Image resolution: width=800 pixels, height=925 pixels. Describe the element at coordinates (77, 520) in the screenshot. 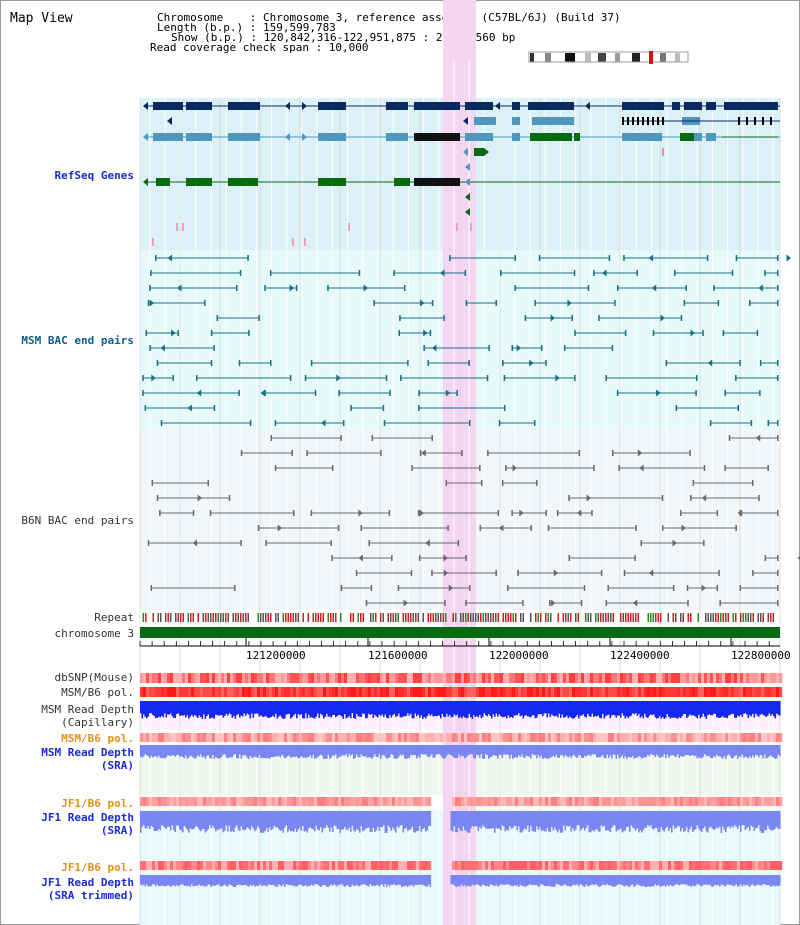

I see `track-label-b6n-bac: B6N BAC end pairs` at that location.